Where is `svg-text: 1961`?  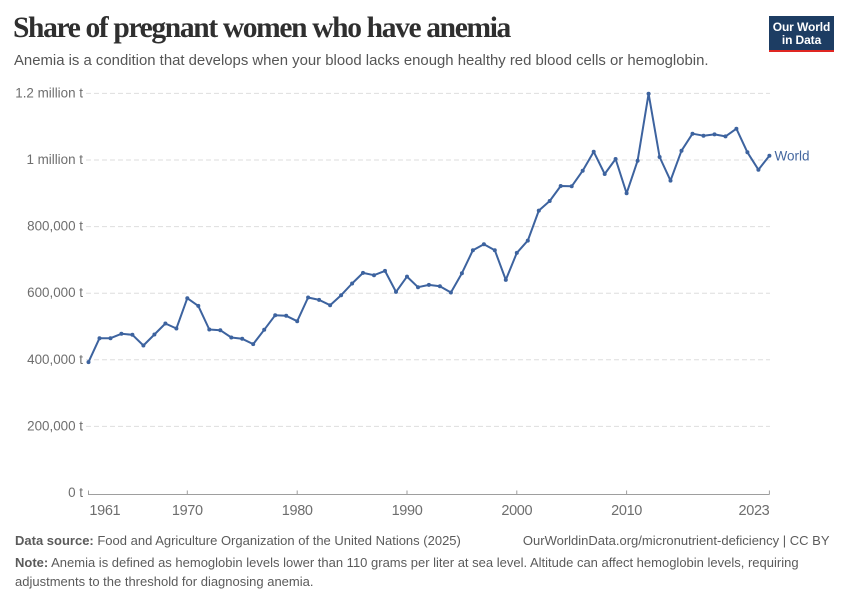
svg-text: 1961 is located at coordinates (104, 511).